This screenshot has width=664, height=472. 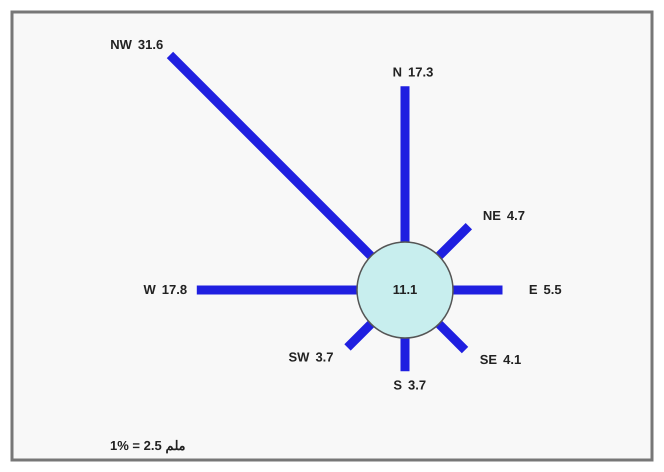 I want to click on data-label: 31.6, so click(x=151, y=44).